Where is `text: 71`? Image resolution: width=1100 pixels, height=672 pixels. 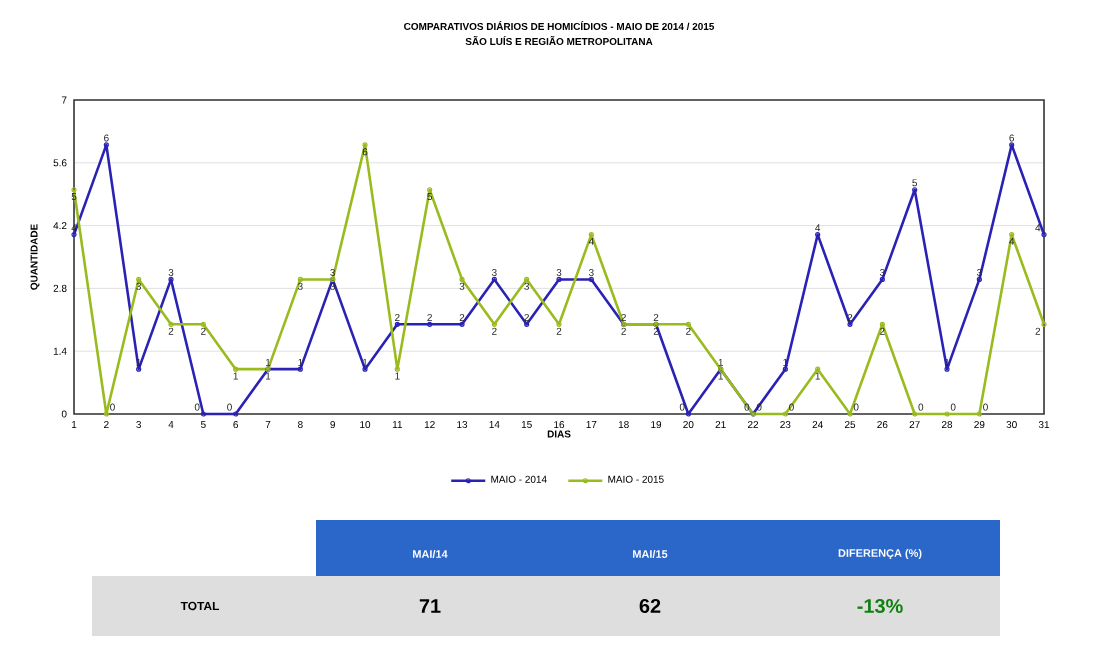
text: 71 is located at coordinates (430, 606).